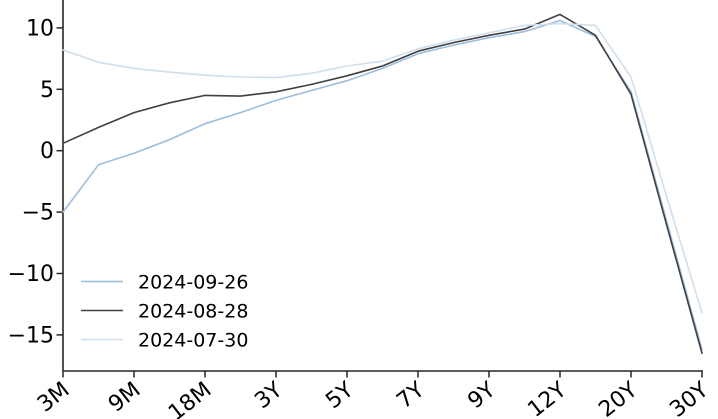  What do you see at coordinates (53, 398) in the screenshot?
I see `x-tick-label: 3M` at bounding box center [53, 398].